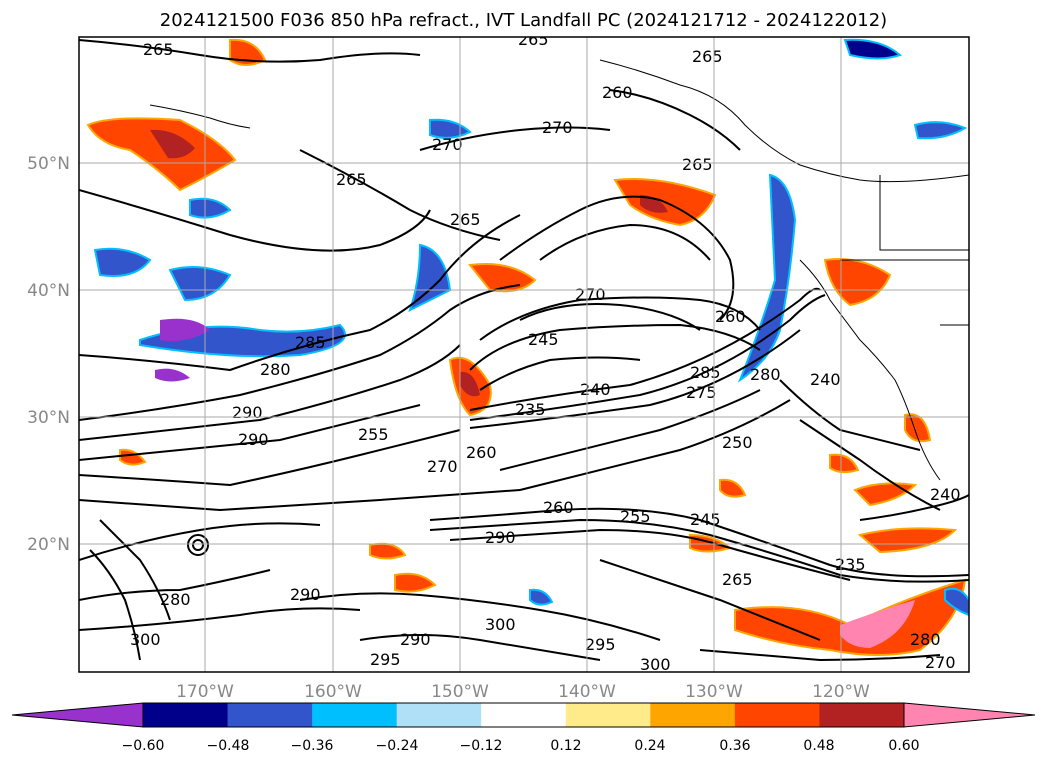 The width and height of the screenshot is (1047, 765). What do you see at coordinates (523, 692) in the screenshot?
I see `longitude-labels: 170°W 160°W 150°W 140°W 130°W 120°W` at bounding box center [523, 692].